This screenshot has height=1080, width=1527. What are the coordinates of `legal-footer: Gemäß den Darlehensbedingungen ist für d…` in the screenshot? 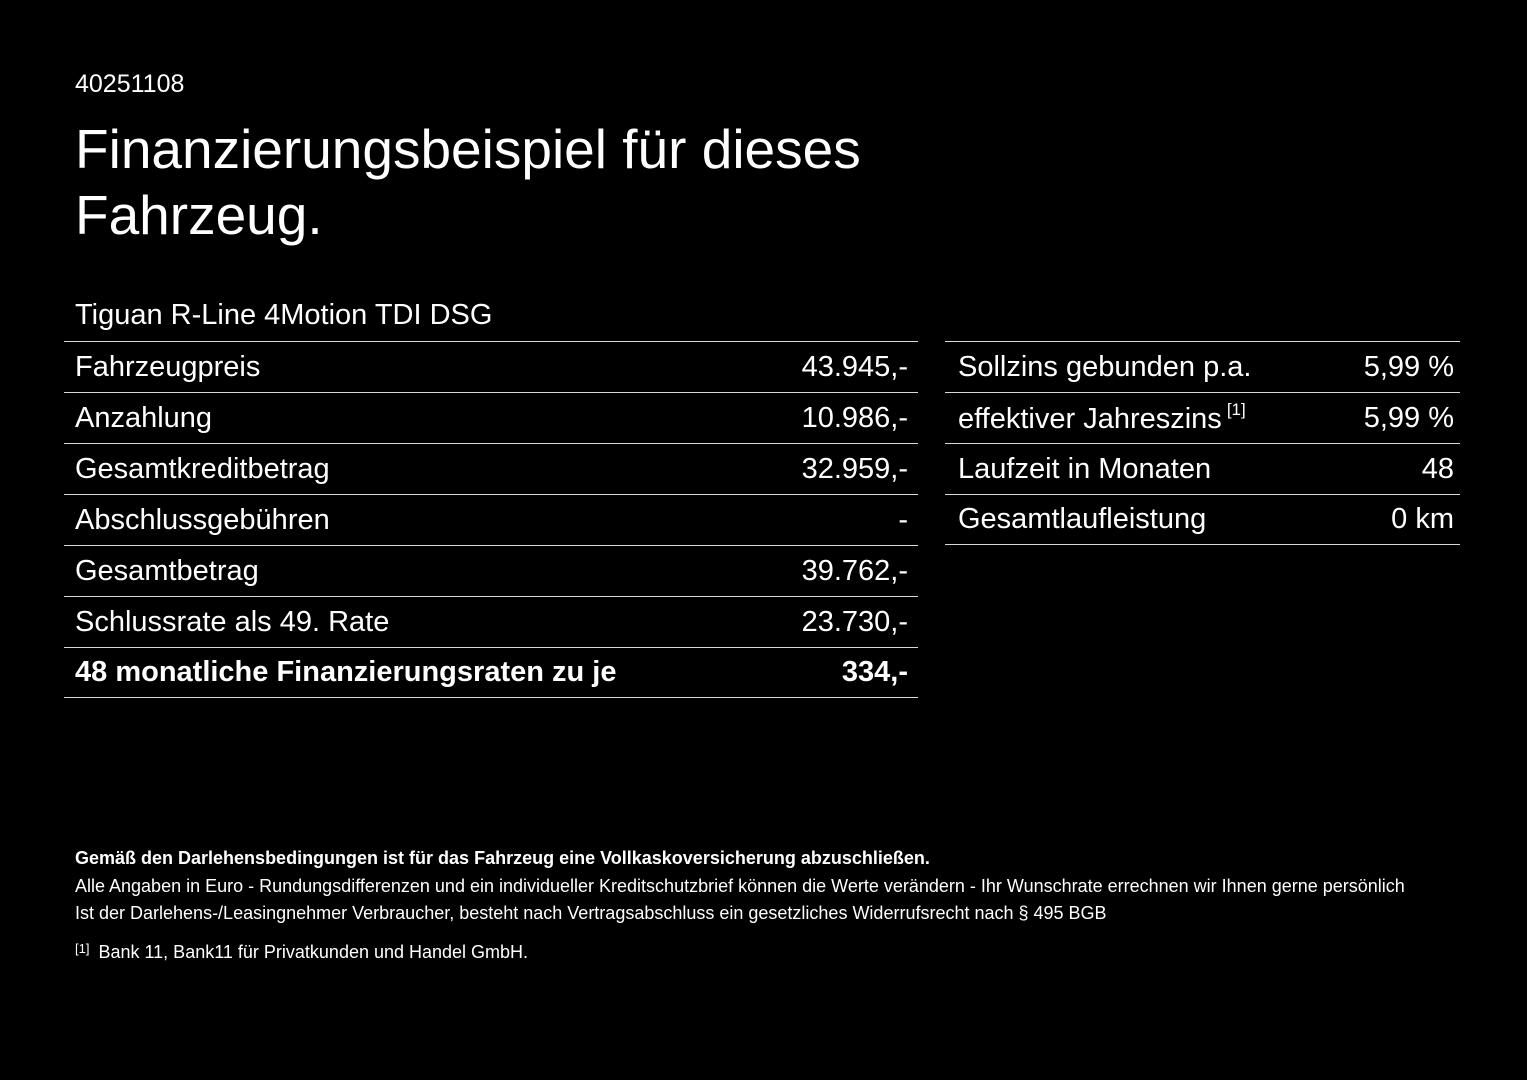 It's located at (740, 905).